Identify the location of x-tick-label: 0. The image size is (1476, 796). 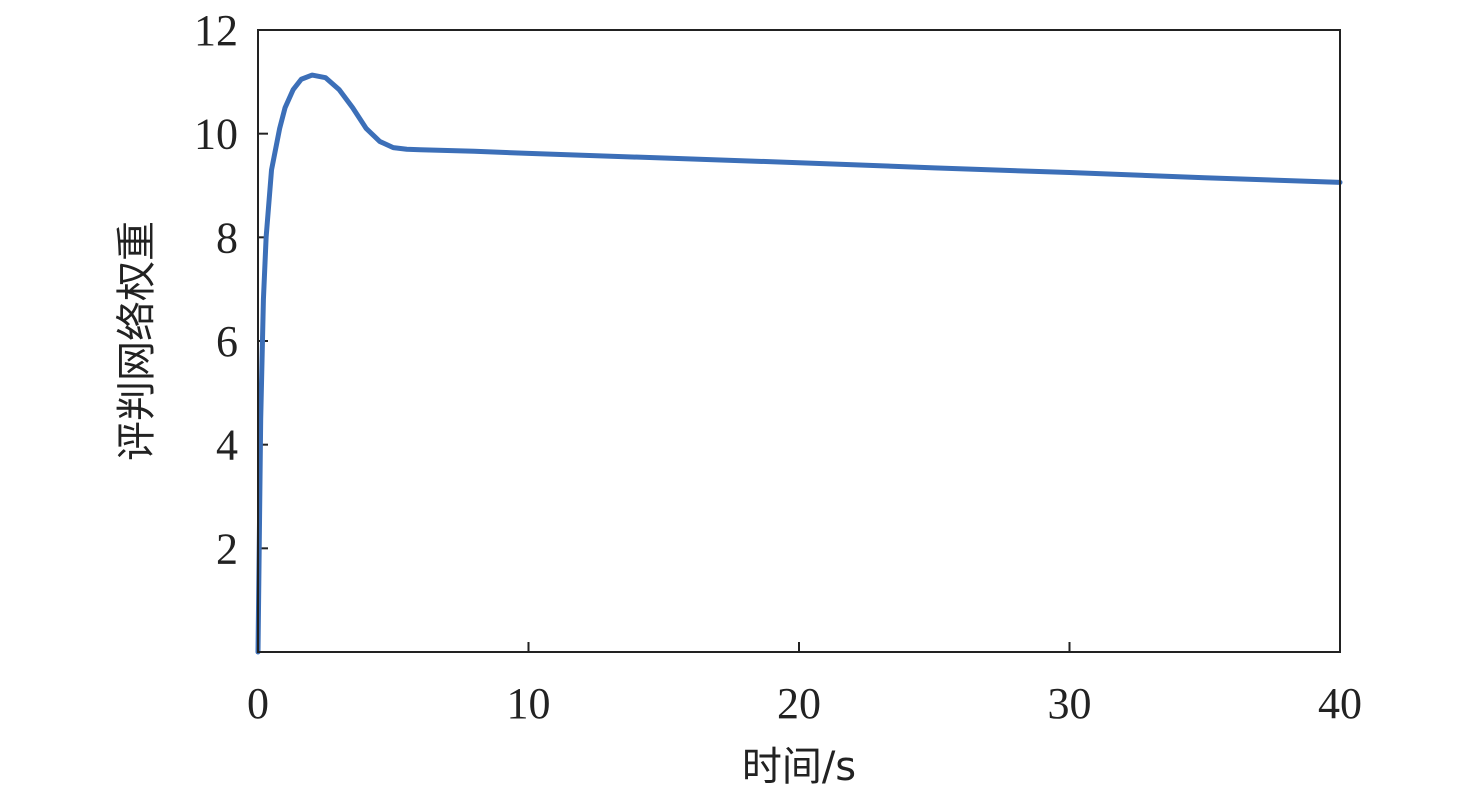
(258, 703).